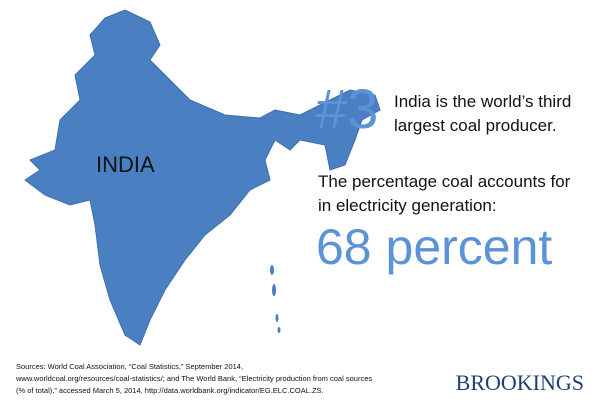  Describe the element at coordinates (444, 181) in the screenshot. I see `percentage-text: The percentage coal accounts for` at that location.